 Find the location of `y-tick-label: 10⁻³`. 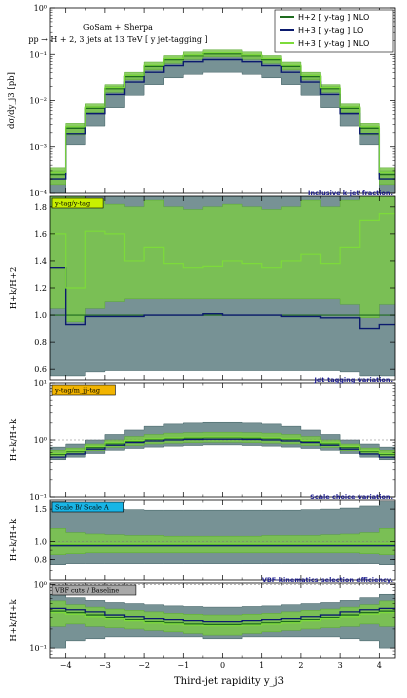

y-tick-label: 10⁻³ is located at coordinates (38, 147).